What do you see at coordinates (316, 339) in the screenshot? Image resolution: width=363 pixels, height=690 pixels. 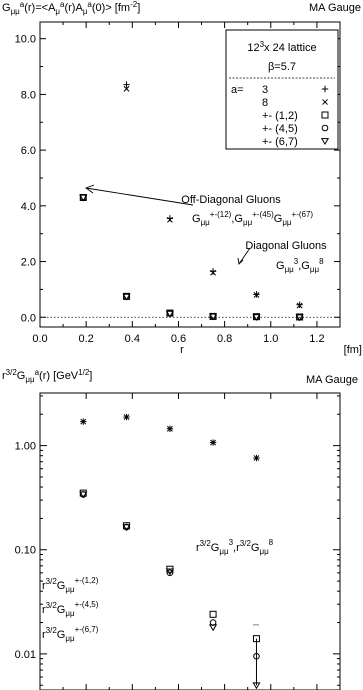 I see `x-tick-label: 1.2` at bounding box center [316, 339].